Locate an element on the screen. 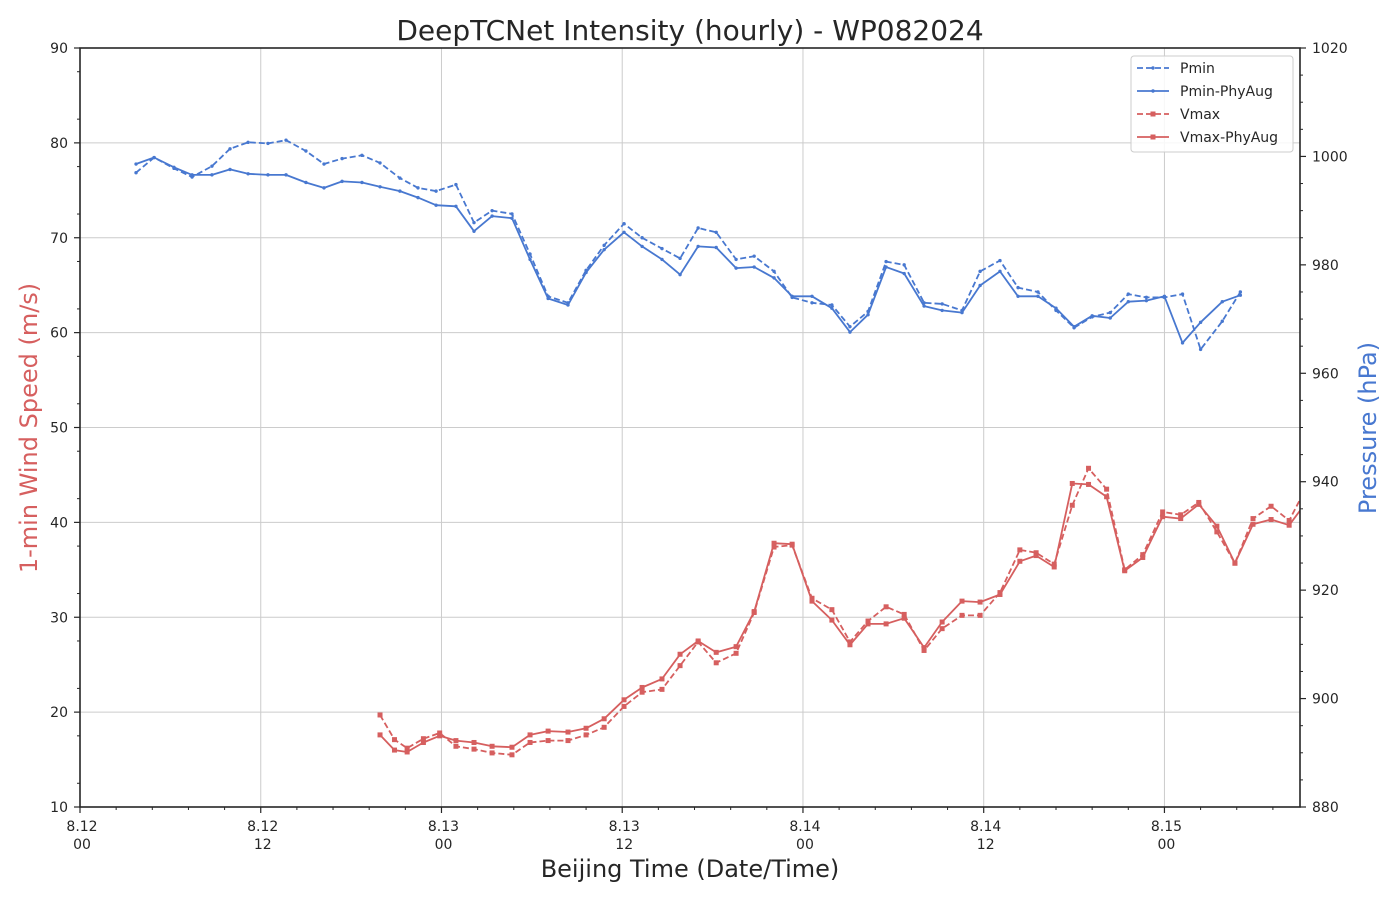 This screenshot has width=1400, height=900. x-axis-tick-label-hour: 12 is located at coordinates (263, 845).